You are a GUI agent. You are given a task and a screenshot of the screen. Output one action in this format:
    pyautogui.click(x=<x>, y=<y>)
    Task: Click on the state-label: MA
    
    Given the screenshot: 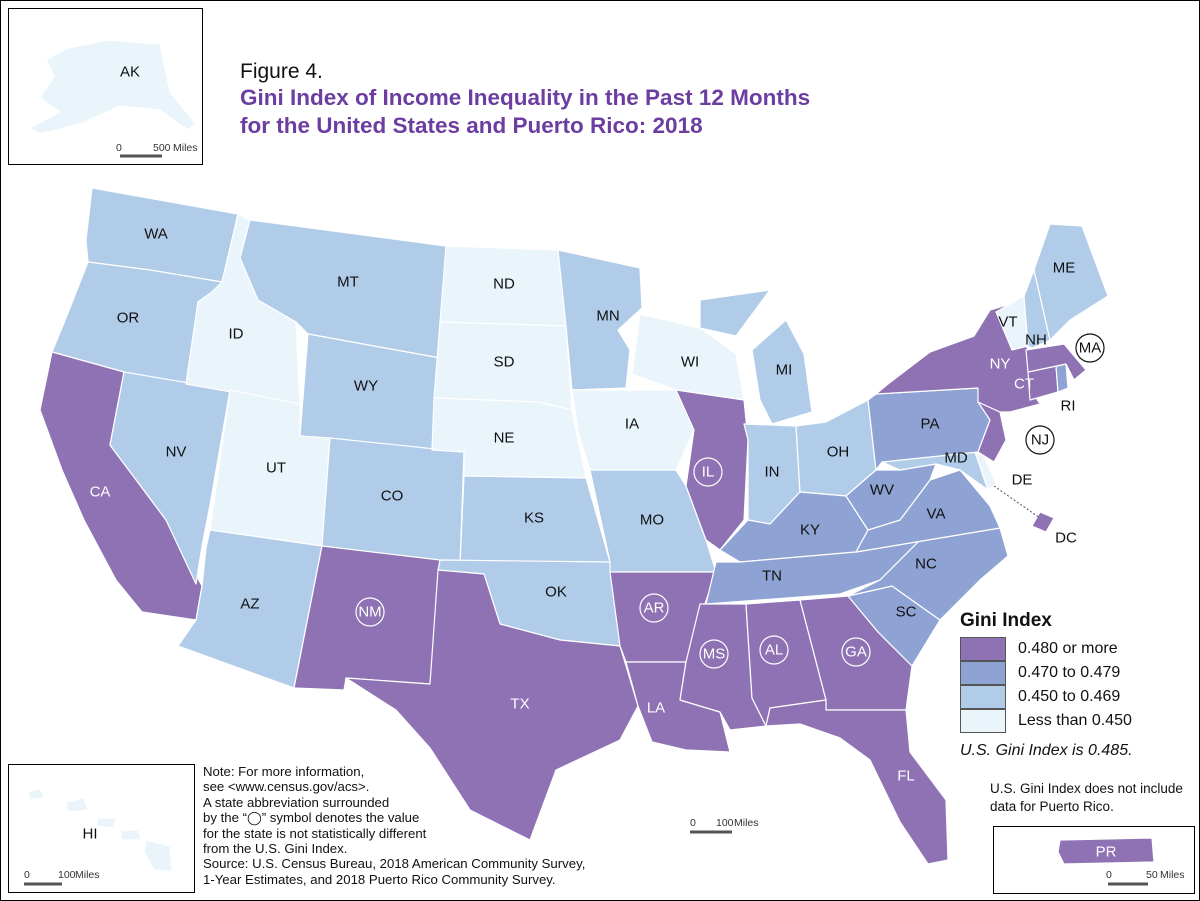 What is the action you would take?
    pyautogui.click(x=1090, y=348)
    